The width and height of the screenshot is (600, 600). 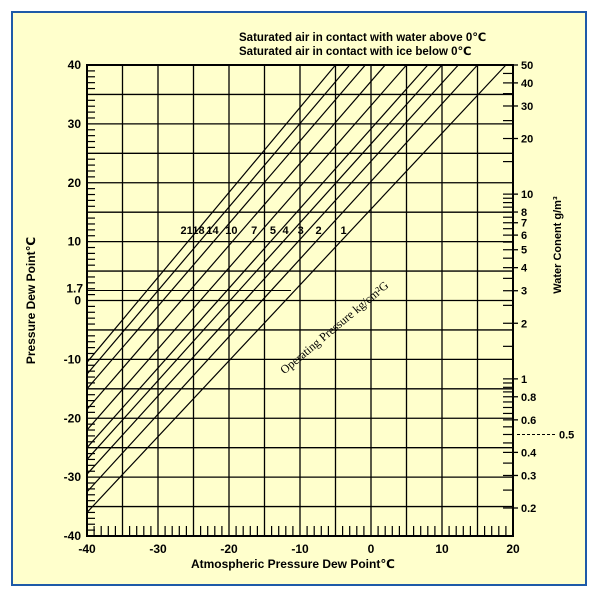 I want to click on right-tick-label: 2, so click(x=524, y=324).